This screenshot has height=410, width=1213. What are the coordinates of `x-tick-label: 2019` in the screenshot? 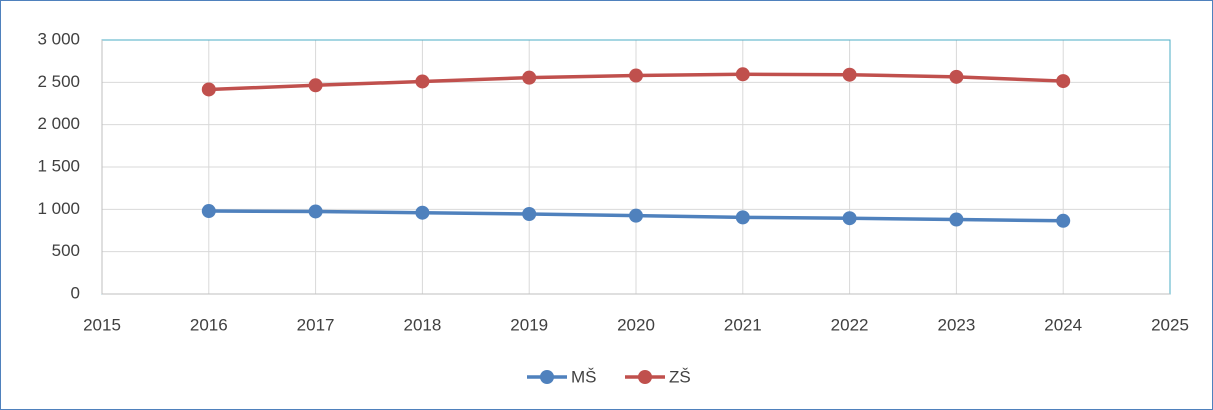 It's located at (529, 324).